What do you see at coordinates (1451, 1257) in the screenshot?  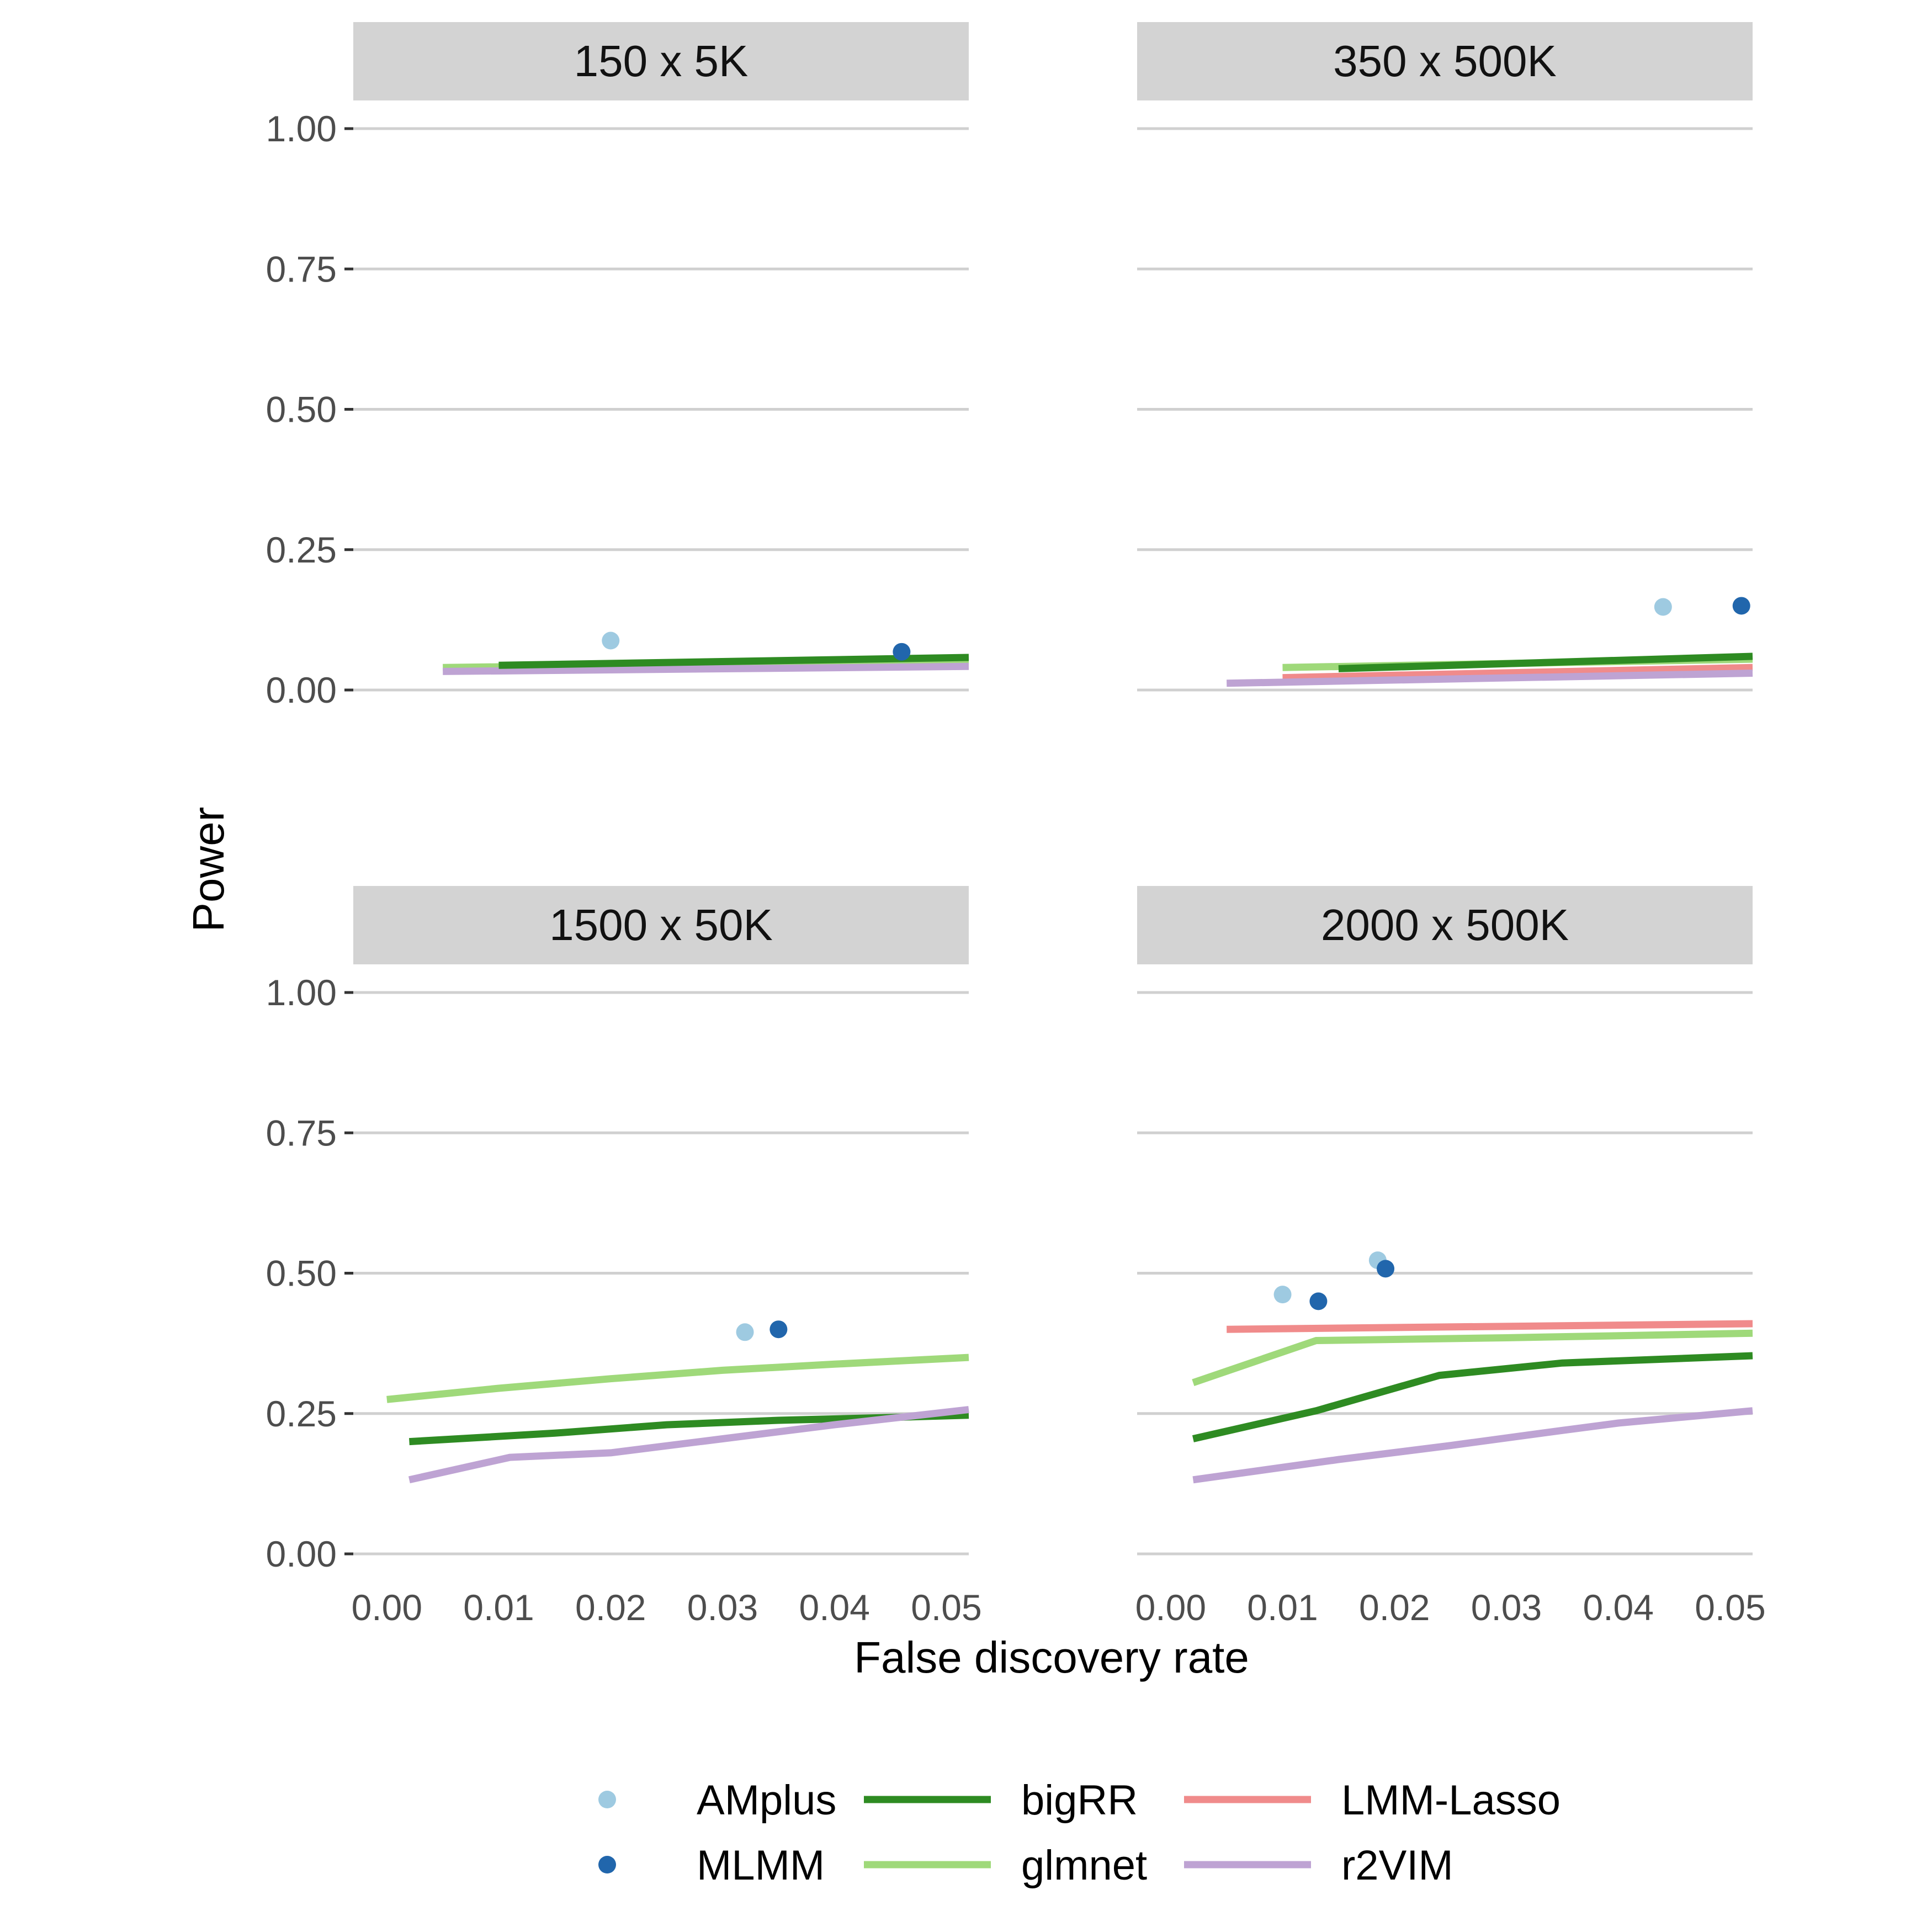 I see `panel: 2000 x 500K 0.00 0.01 0.02 0.03 0.04 0.05` at bounding box center [1451, 1257].